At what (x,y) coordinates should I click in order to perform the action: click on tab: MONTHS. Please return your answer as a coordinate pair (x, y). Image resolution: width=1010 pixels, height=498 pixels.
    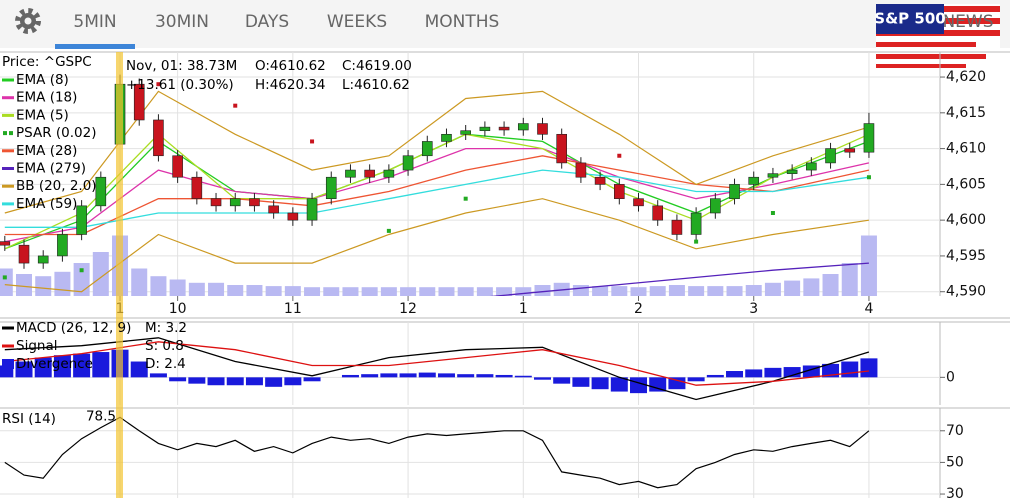
    Looking at the image, I should click on (462, 22).